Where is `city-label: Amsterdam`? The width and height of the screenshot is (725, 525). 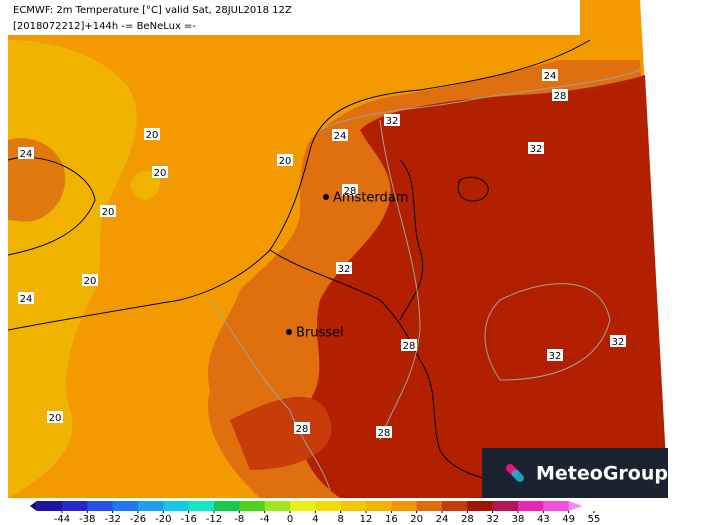 city-label: Amsterdam is located at coordinates (370, 198).